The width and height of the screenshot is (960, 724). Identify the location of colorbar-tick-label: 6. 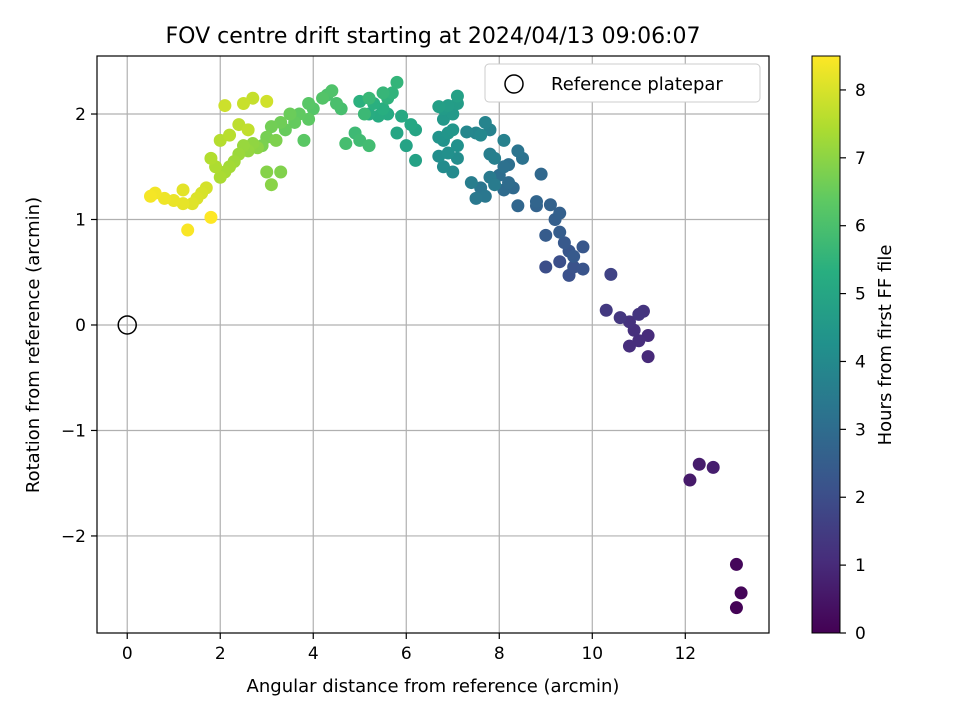
(860, 227).